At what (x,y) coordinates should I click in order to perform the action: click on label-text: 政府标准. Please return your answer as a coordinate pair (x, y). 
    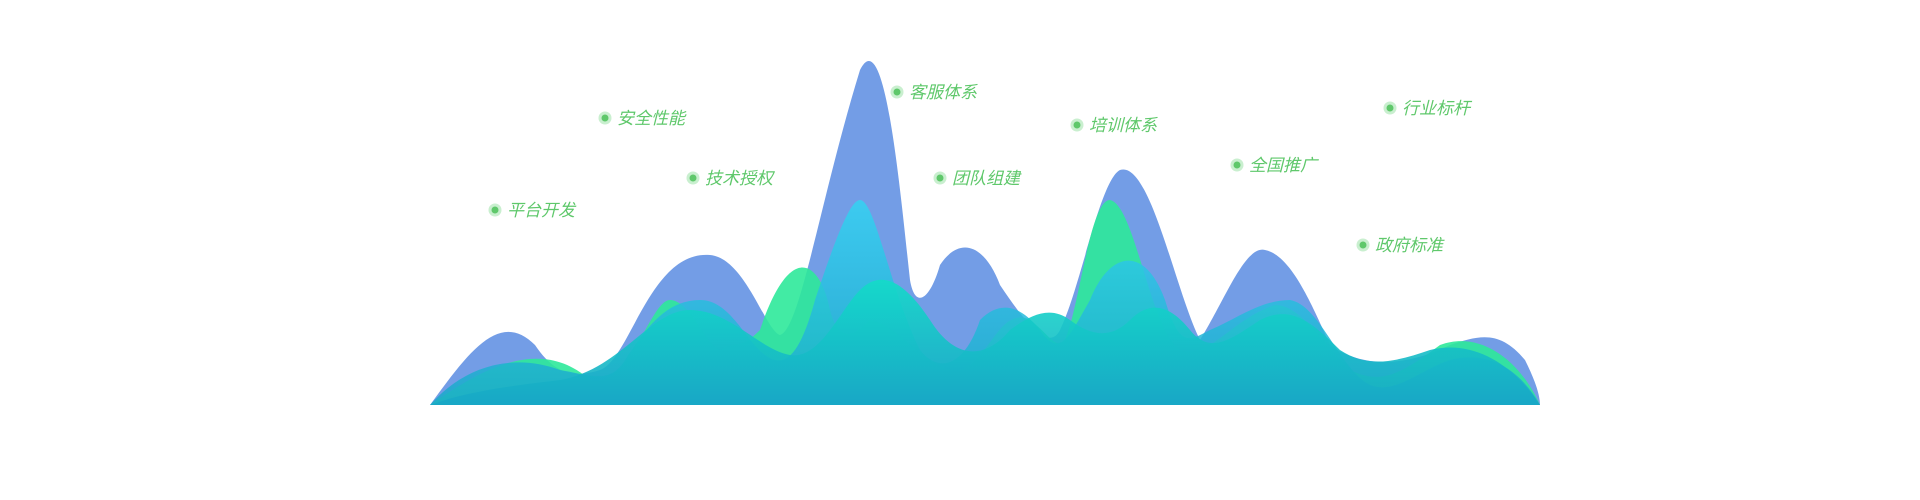
    Looking at the image, I should click on (1410, 246).